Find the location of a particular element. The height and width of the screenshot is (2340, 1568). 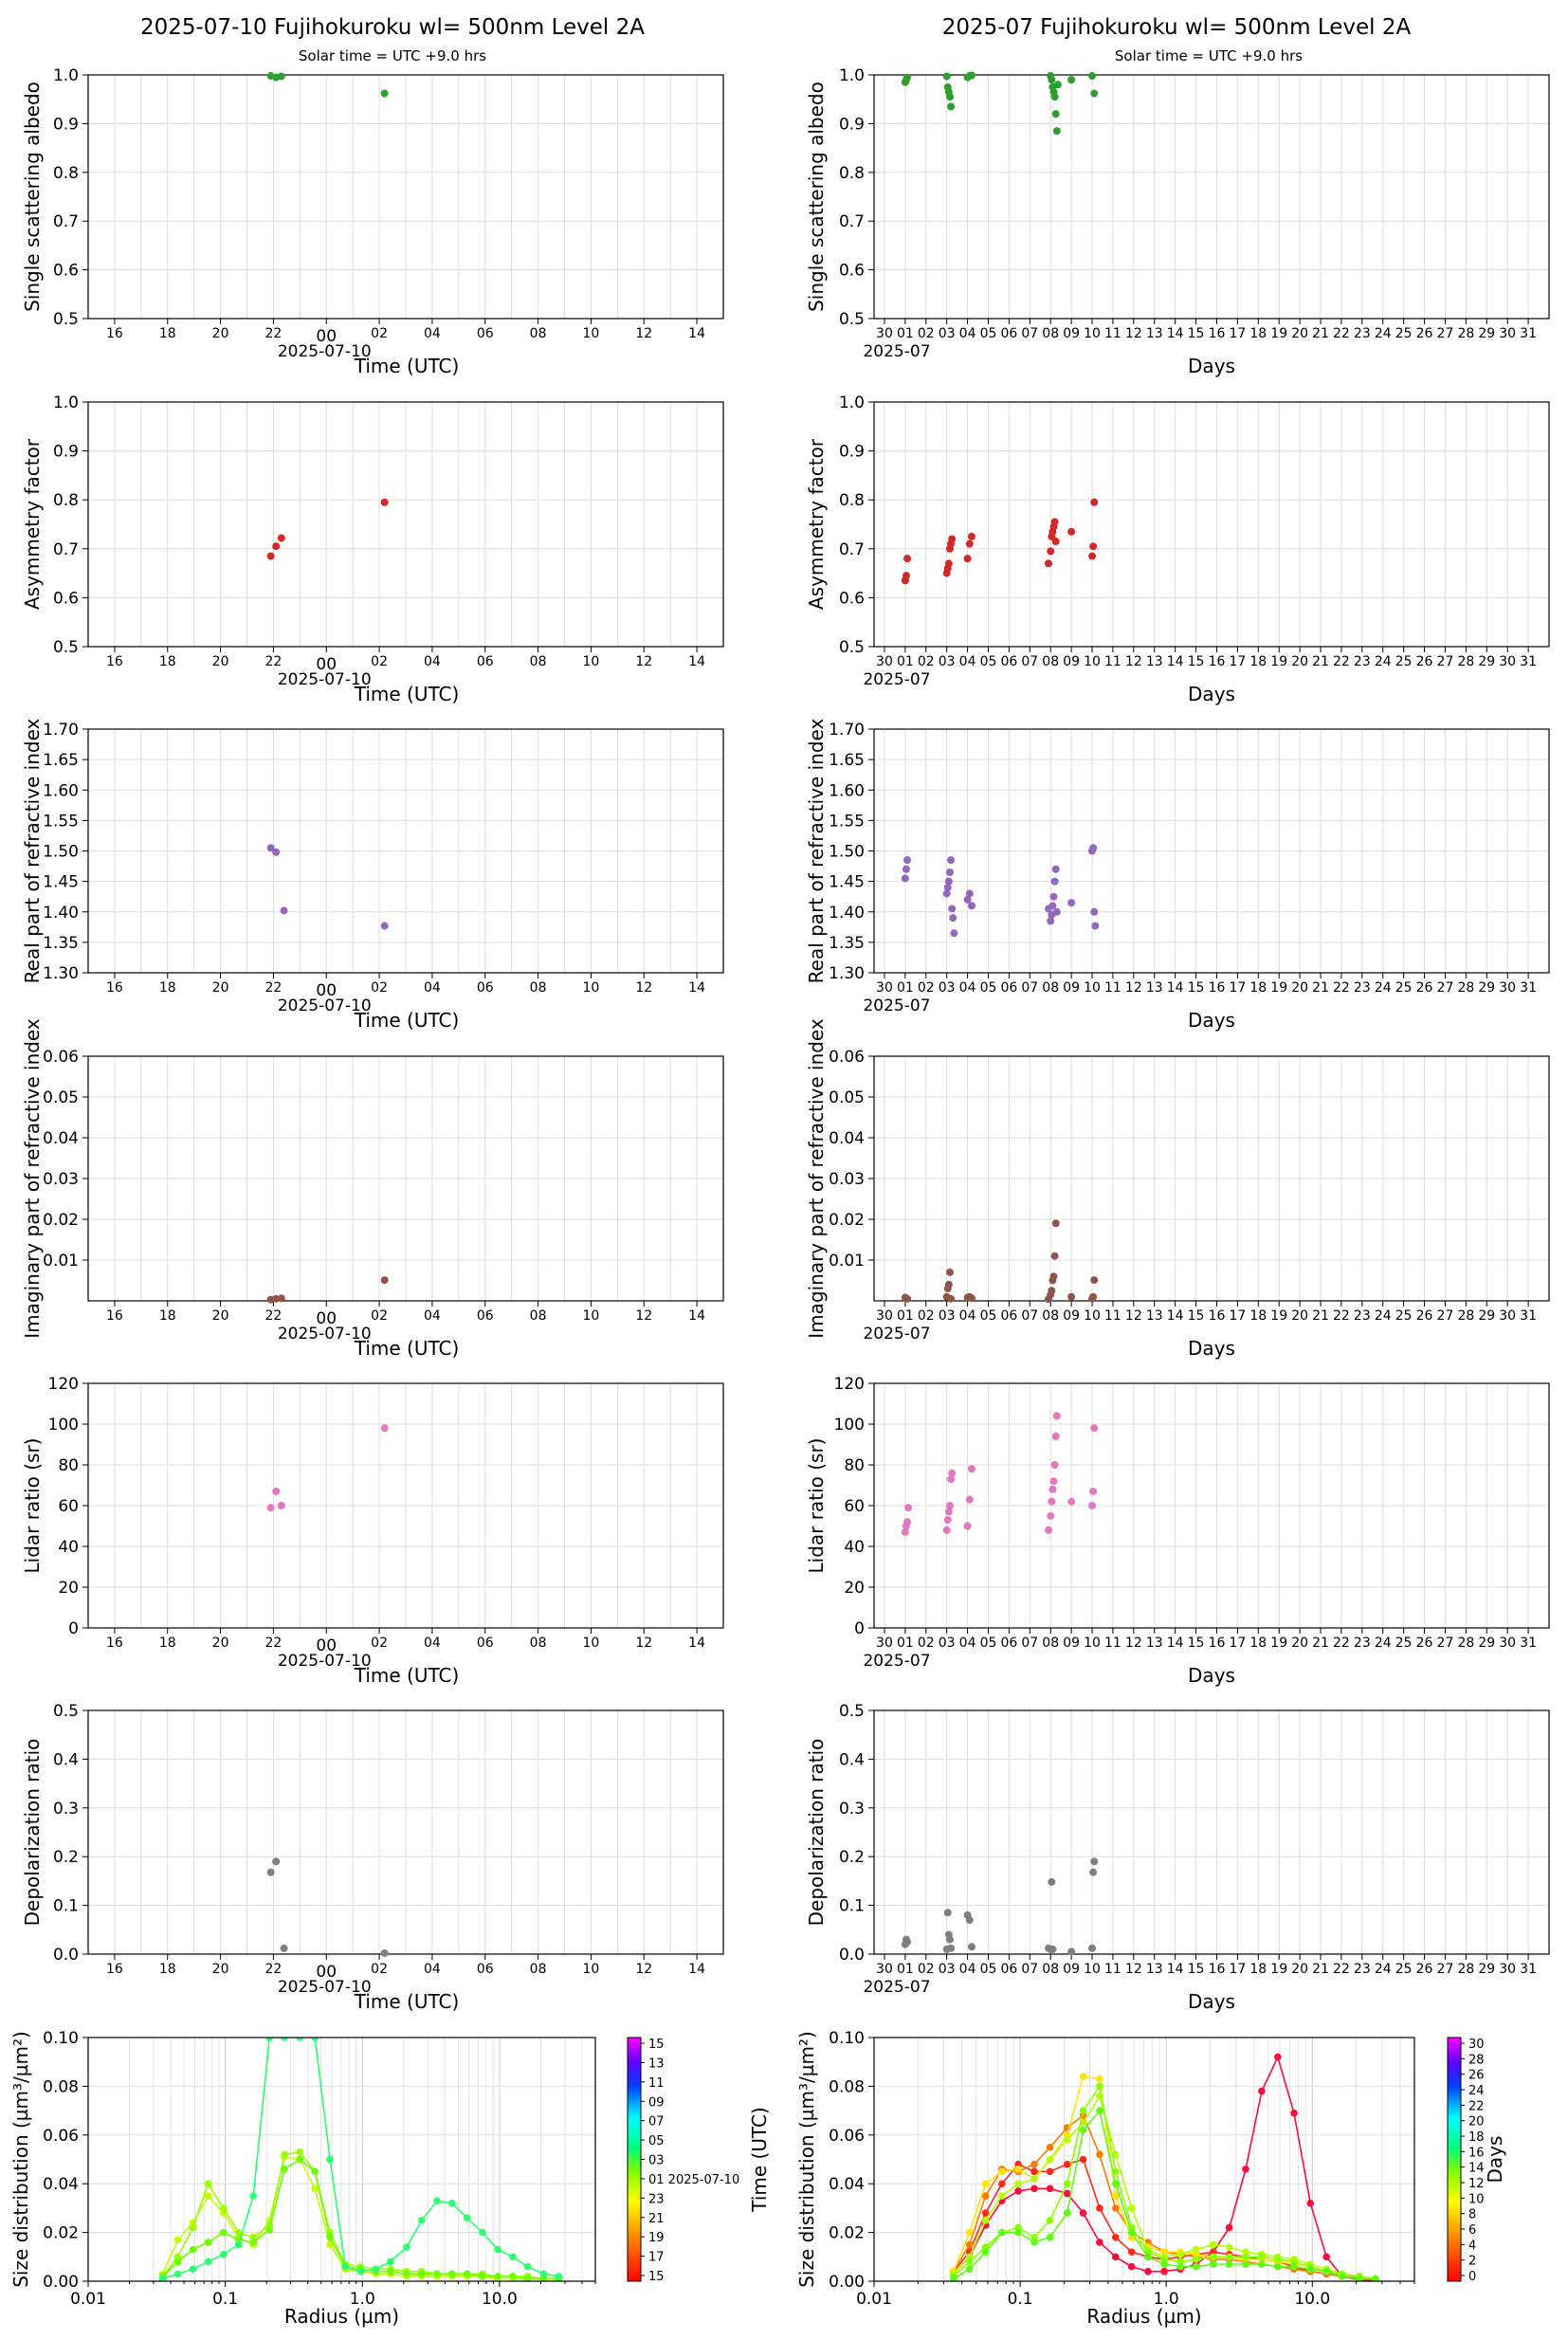

daily-lidar-xtick-label: 22 is located at coordinates (274, 1643).